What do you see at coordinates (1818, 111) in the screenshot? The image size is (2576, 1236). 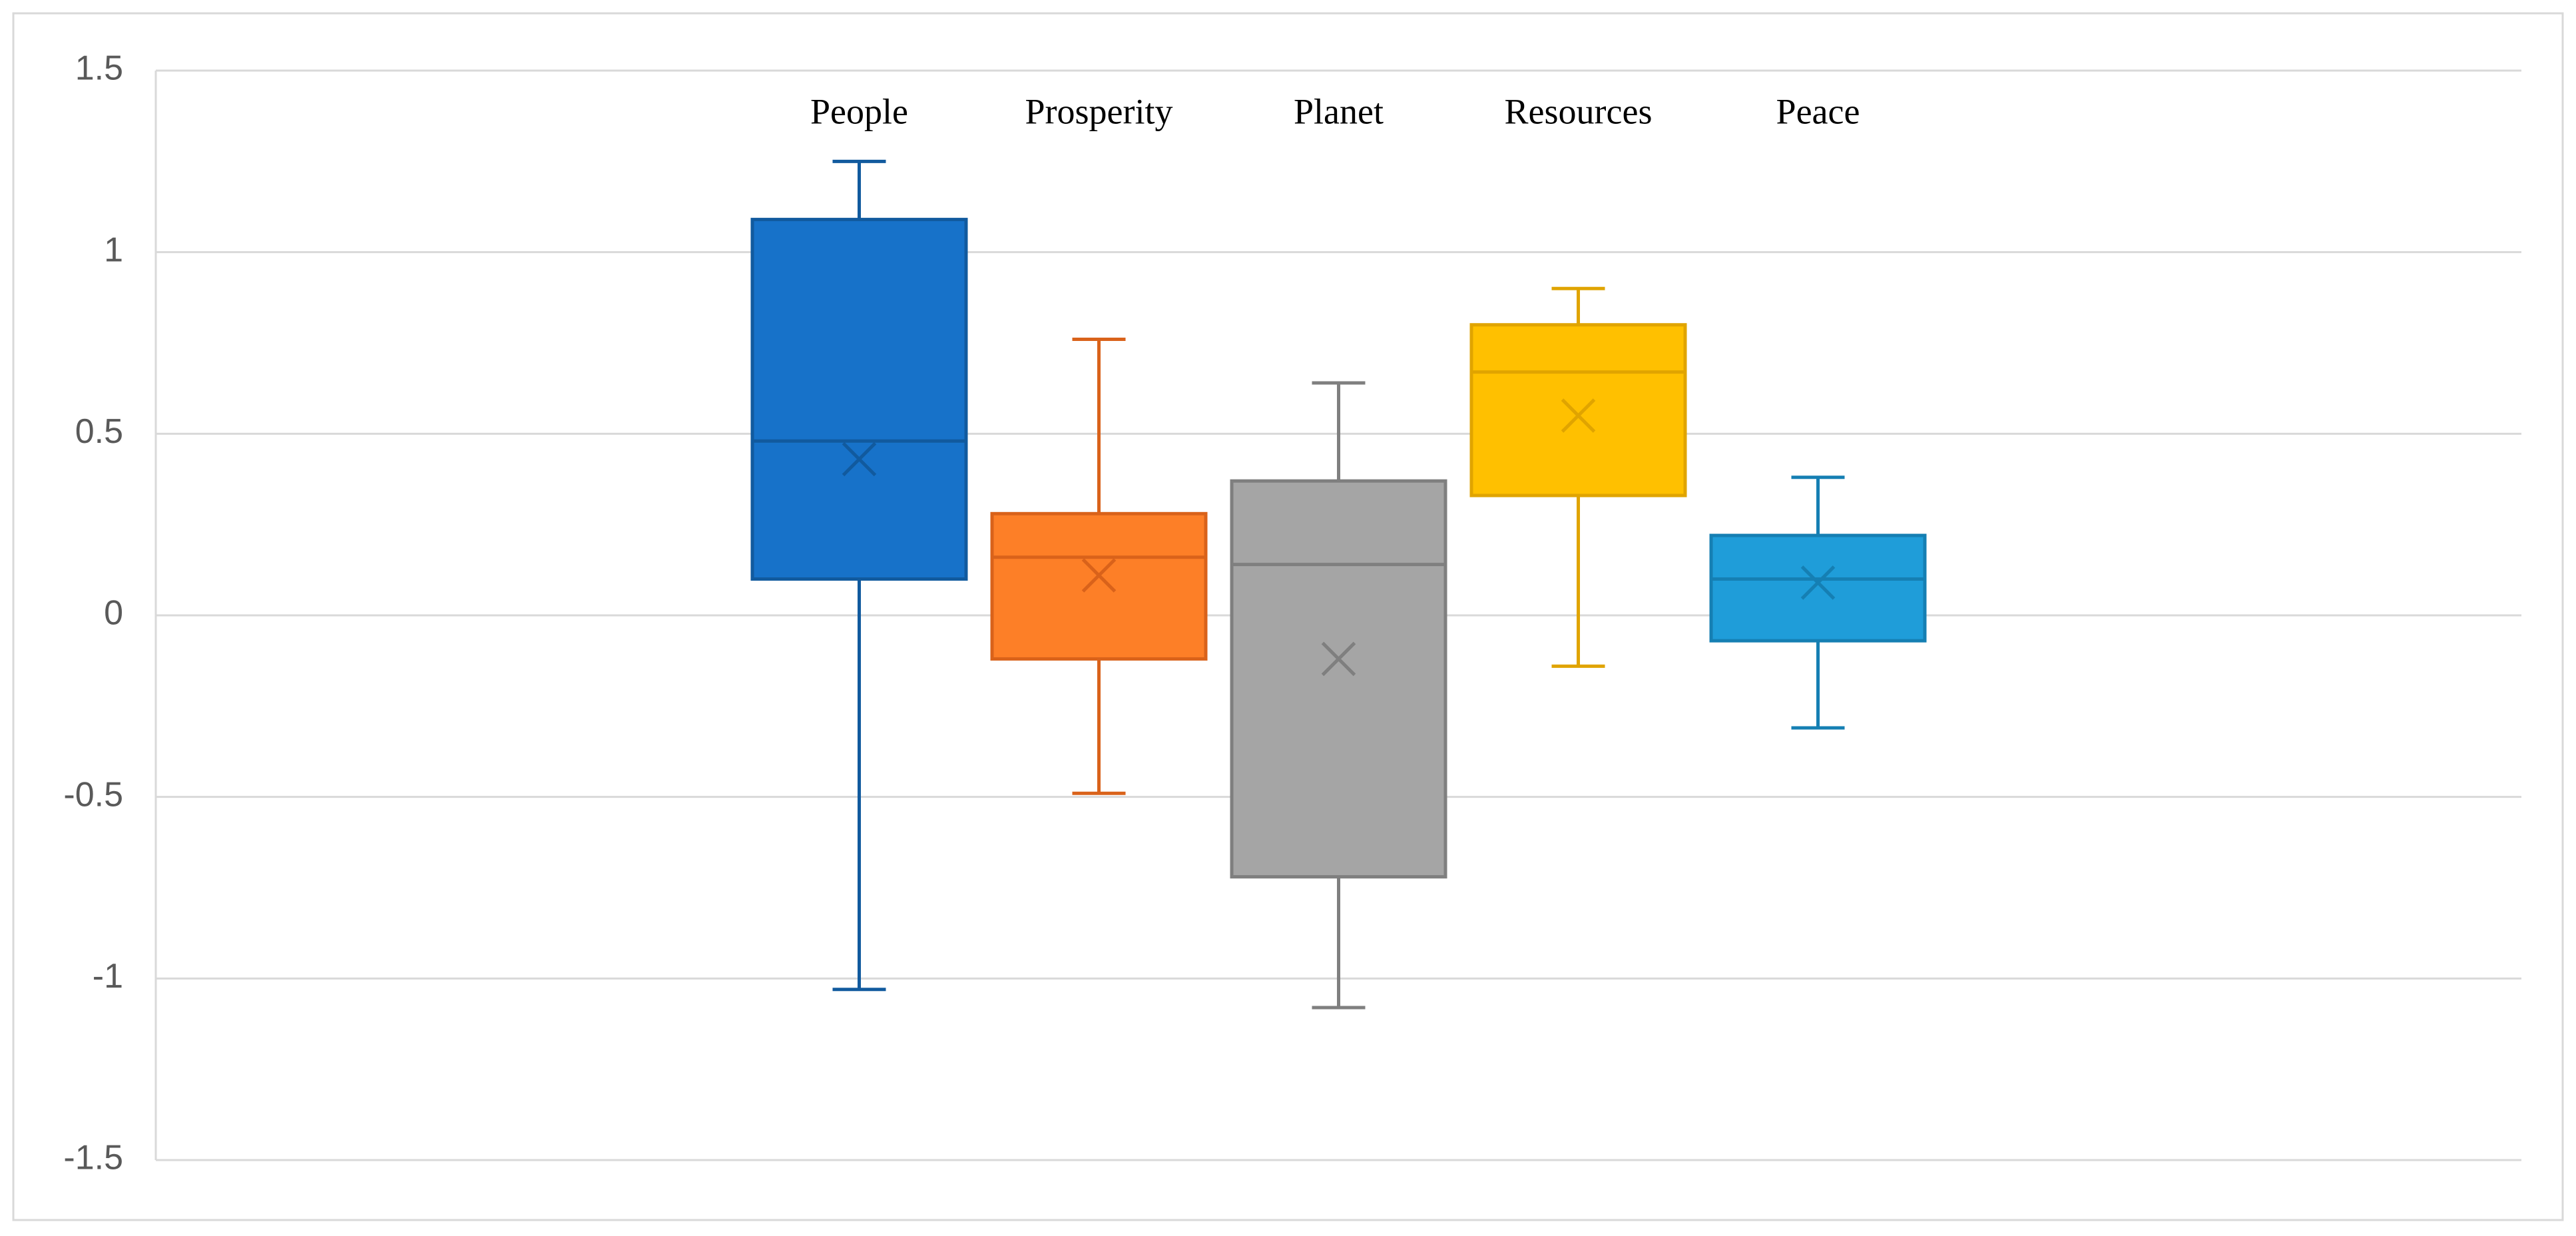 I see `series-label: Peace` at bounding box center [1818, 111].